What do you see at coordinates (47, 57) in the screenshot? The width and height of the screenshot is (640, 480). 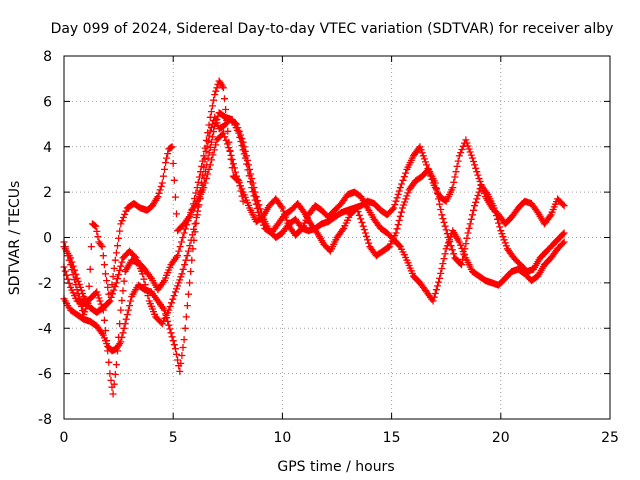 I see `y-tick-label: 8` at bounding box center [47, 57].